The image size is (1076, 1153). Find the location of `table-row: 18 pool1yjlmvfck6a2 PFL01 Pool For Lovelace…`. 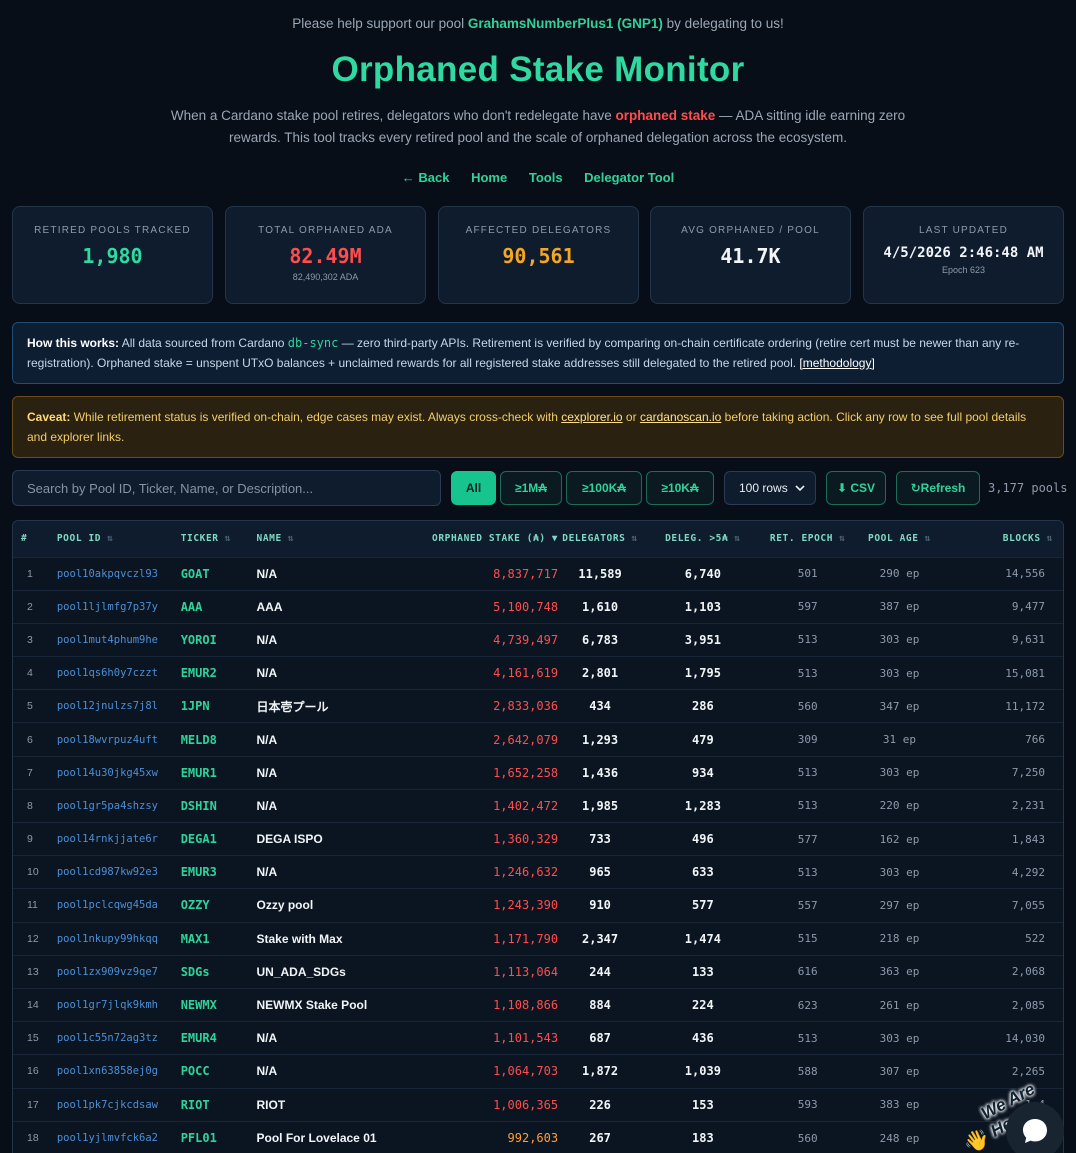

table-row: 18 pool1yjlmvfck6a2 PFL01 Pool For Lovelace… is located at coordinates (538, 1137).